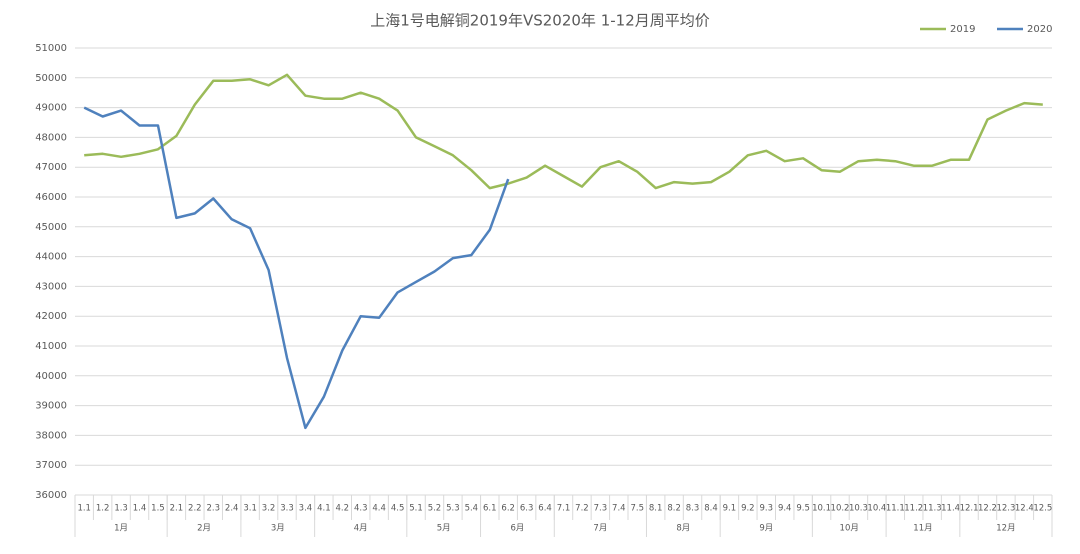 The height and width of the screenshot is (554, 1080). Describe the element at coordinates (785, 509) in the screenshot. I see `x-tick-label: 9.4` at that location.